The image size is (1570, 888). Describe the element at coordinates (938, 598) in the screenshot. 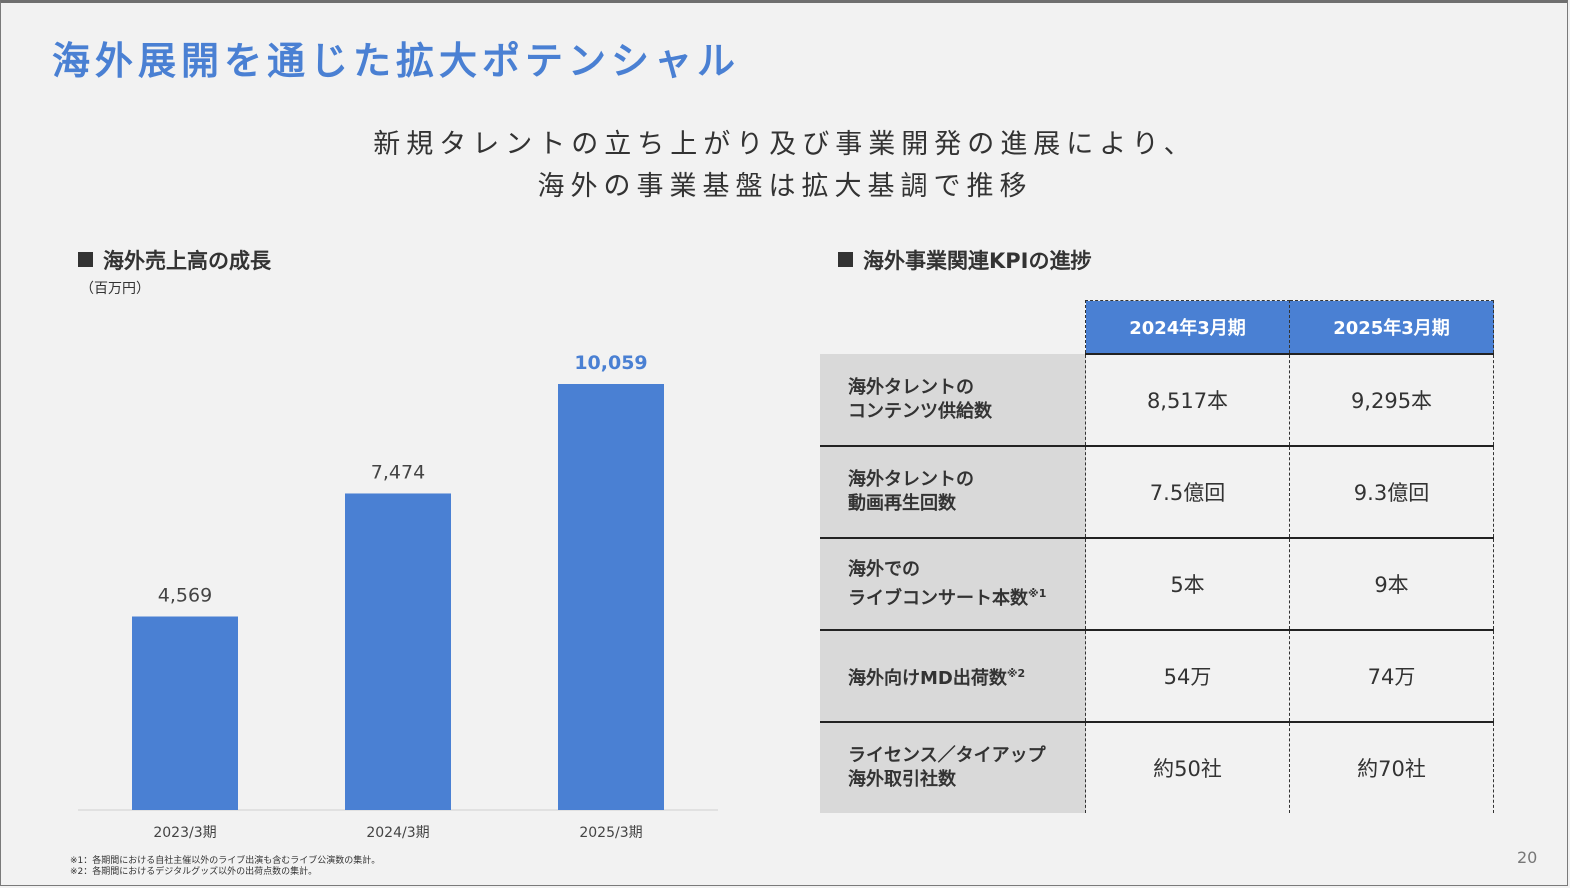

I see `kpi-label-line: ライブコンサート本数` at that location.